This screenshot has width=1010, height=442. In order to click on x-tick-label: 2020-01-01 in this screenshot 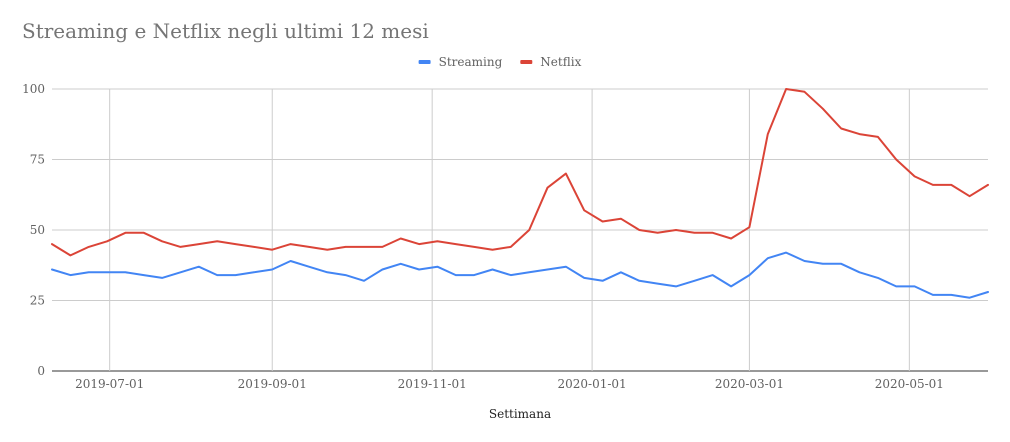, I will do `click(592, 384)`.